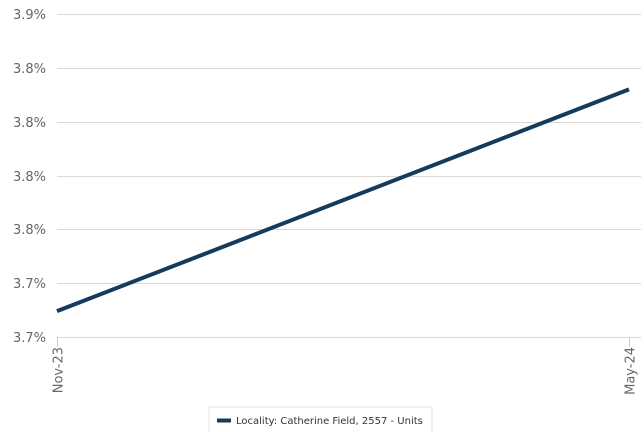 This screenshot has height=432, width=644. I want to click on legend: Locality: Catherine Field, 2557 - Units, so click(320, 419).